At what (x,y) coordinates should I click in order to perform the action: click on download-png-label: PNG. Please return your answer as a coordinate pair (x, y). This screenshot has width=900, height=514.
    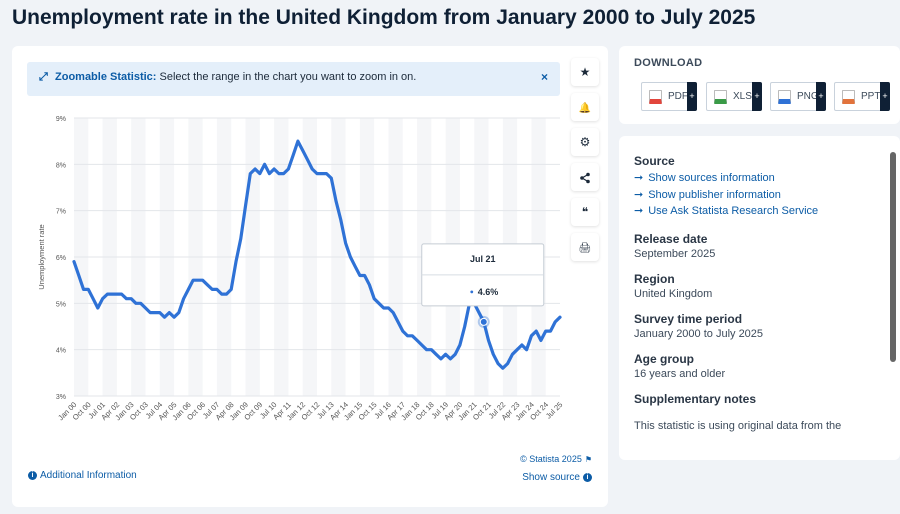
    Looking at the image, I should click on (808, 96).